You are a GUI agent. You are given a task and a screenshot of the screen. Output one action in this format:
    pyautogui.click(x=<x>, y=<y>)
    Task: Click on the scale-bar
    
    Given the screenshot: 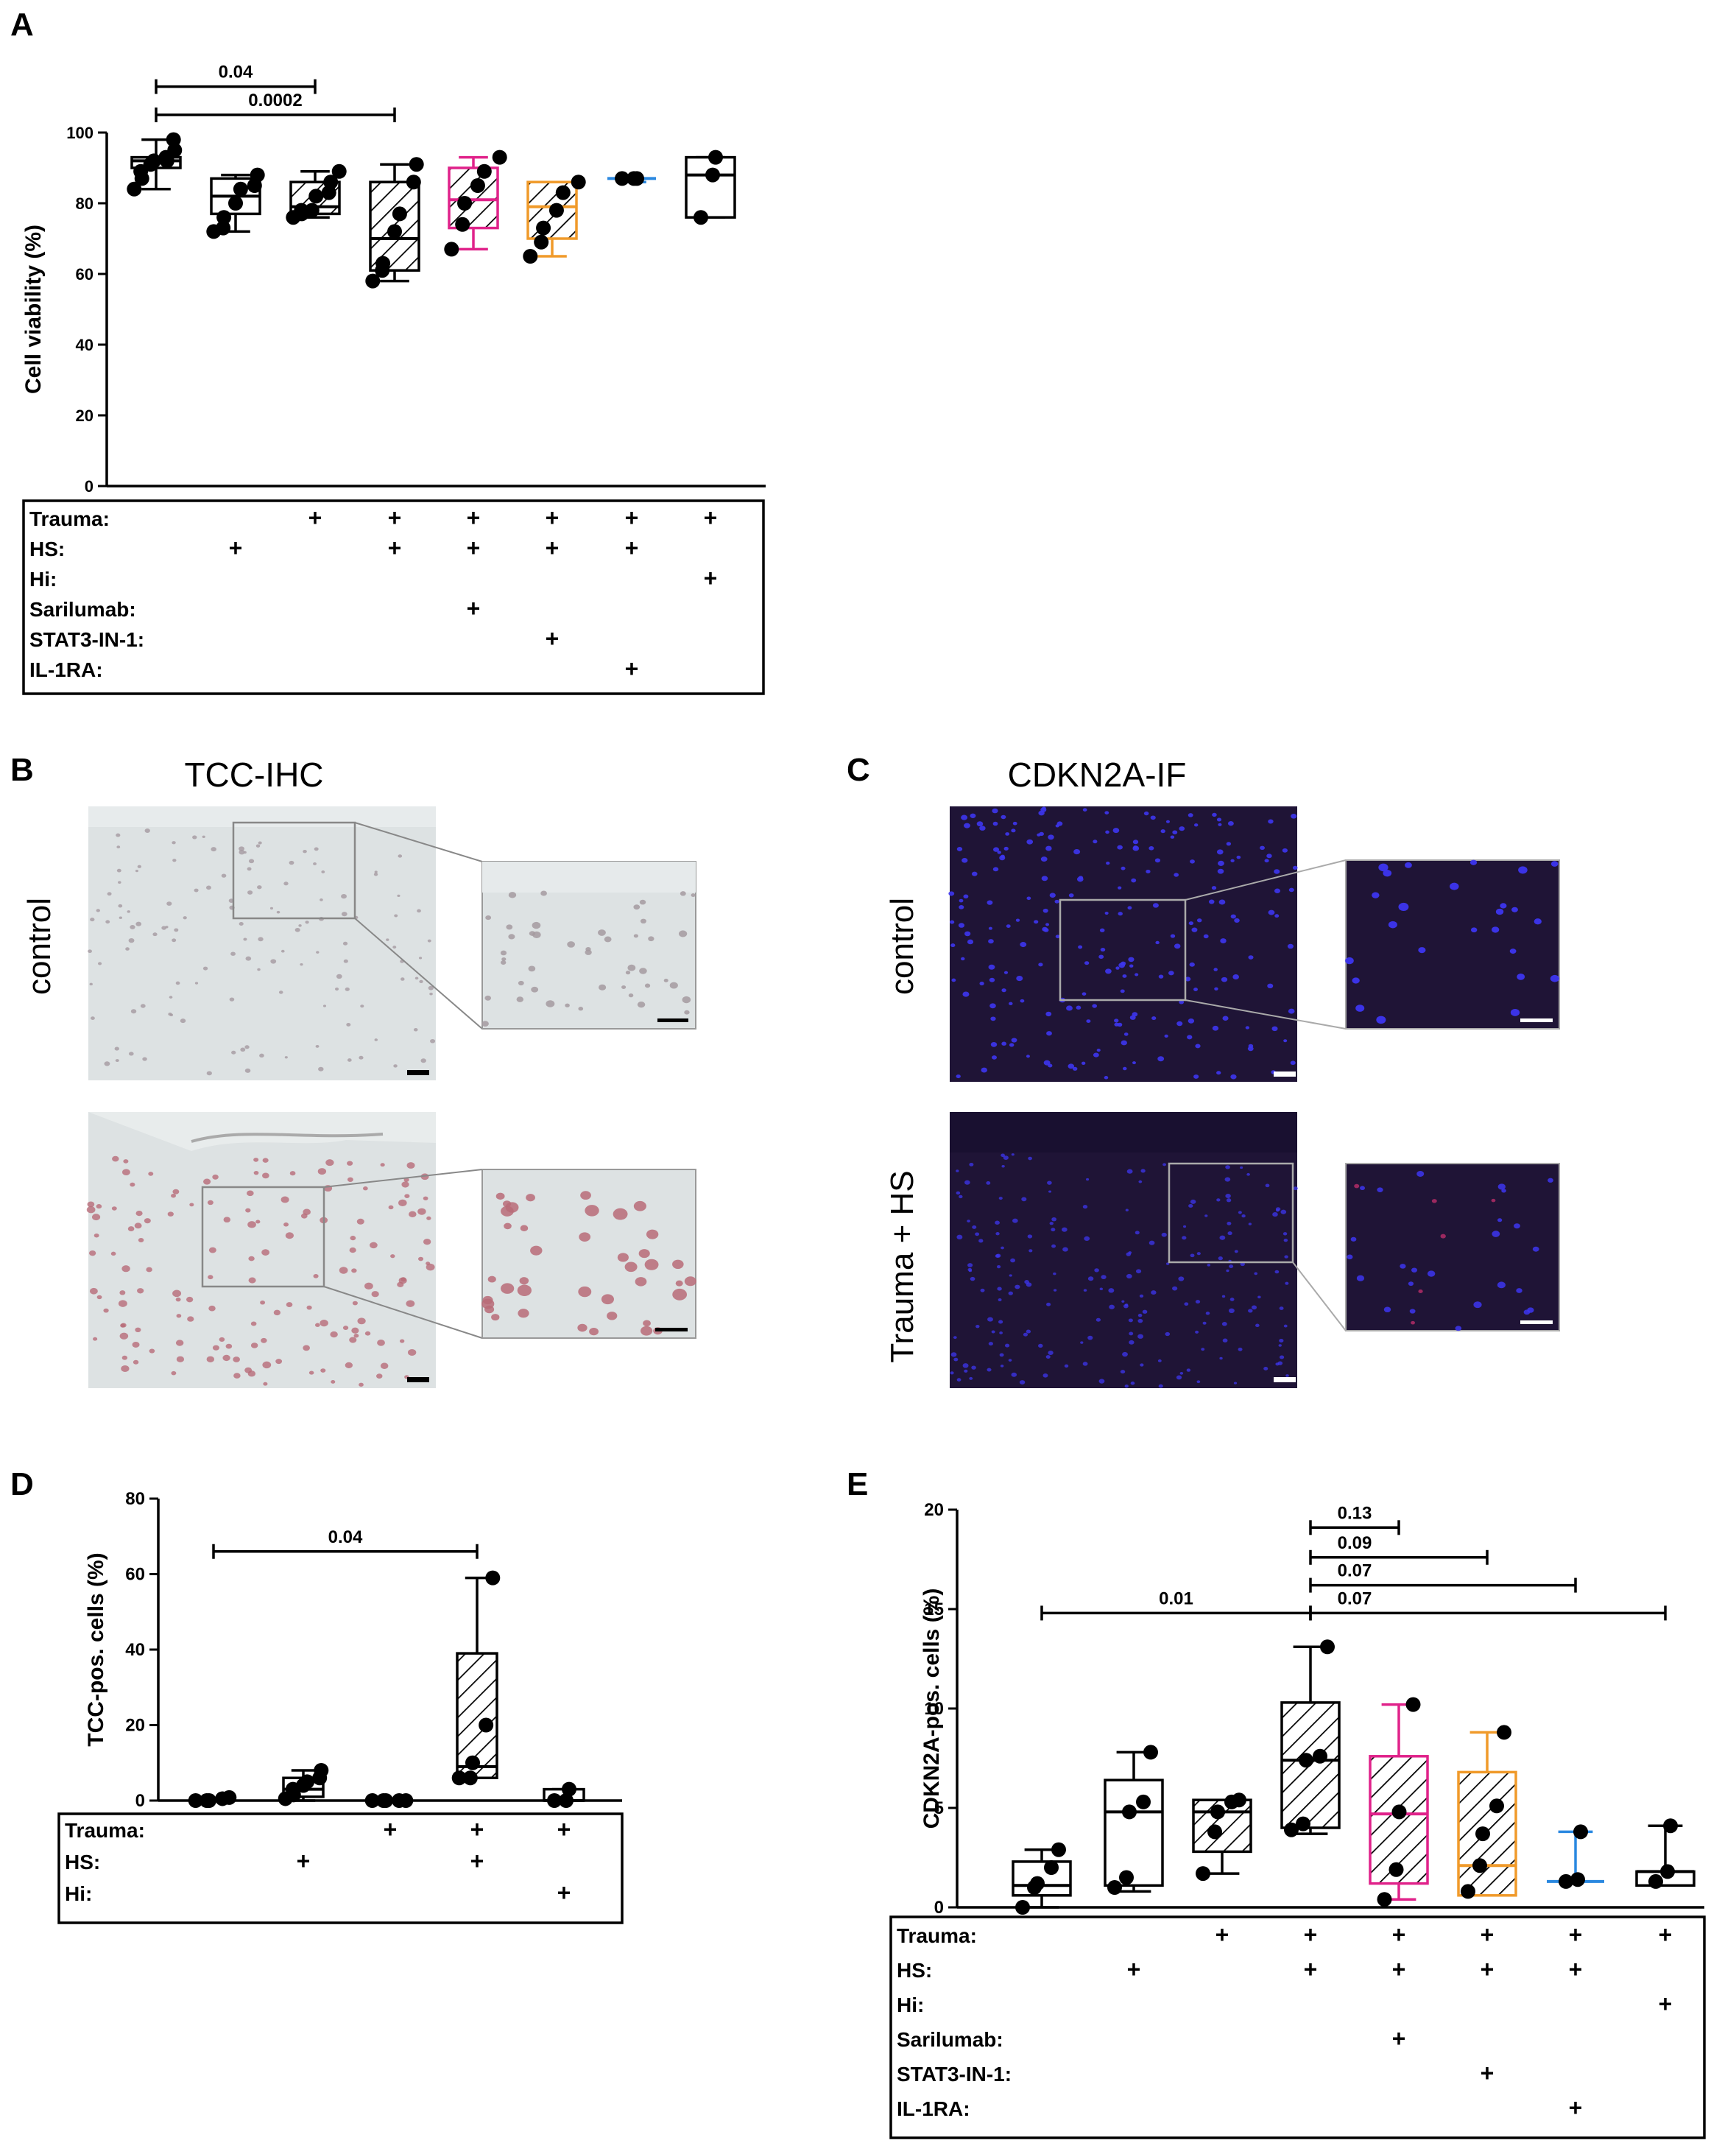 What is the action you would take?
    pyautogui.click(x=418, y=1073)
    